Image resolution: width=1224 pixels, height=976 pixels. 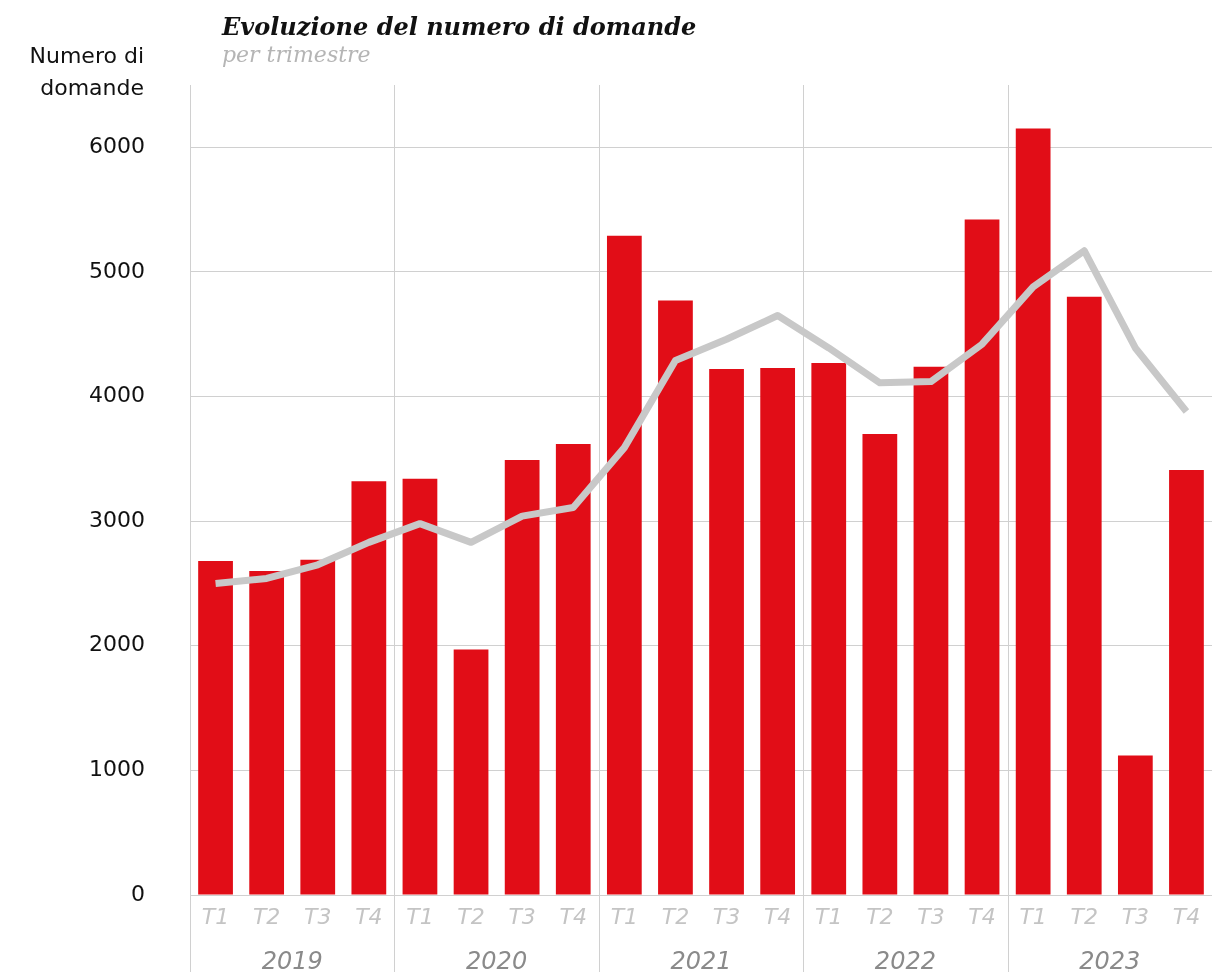 What do you see at coordinates (86, 72) in the screenshot?
I see `y-axis-title: Numero di domande` at bounding box center [86, 72].